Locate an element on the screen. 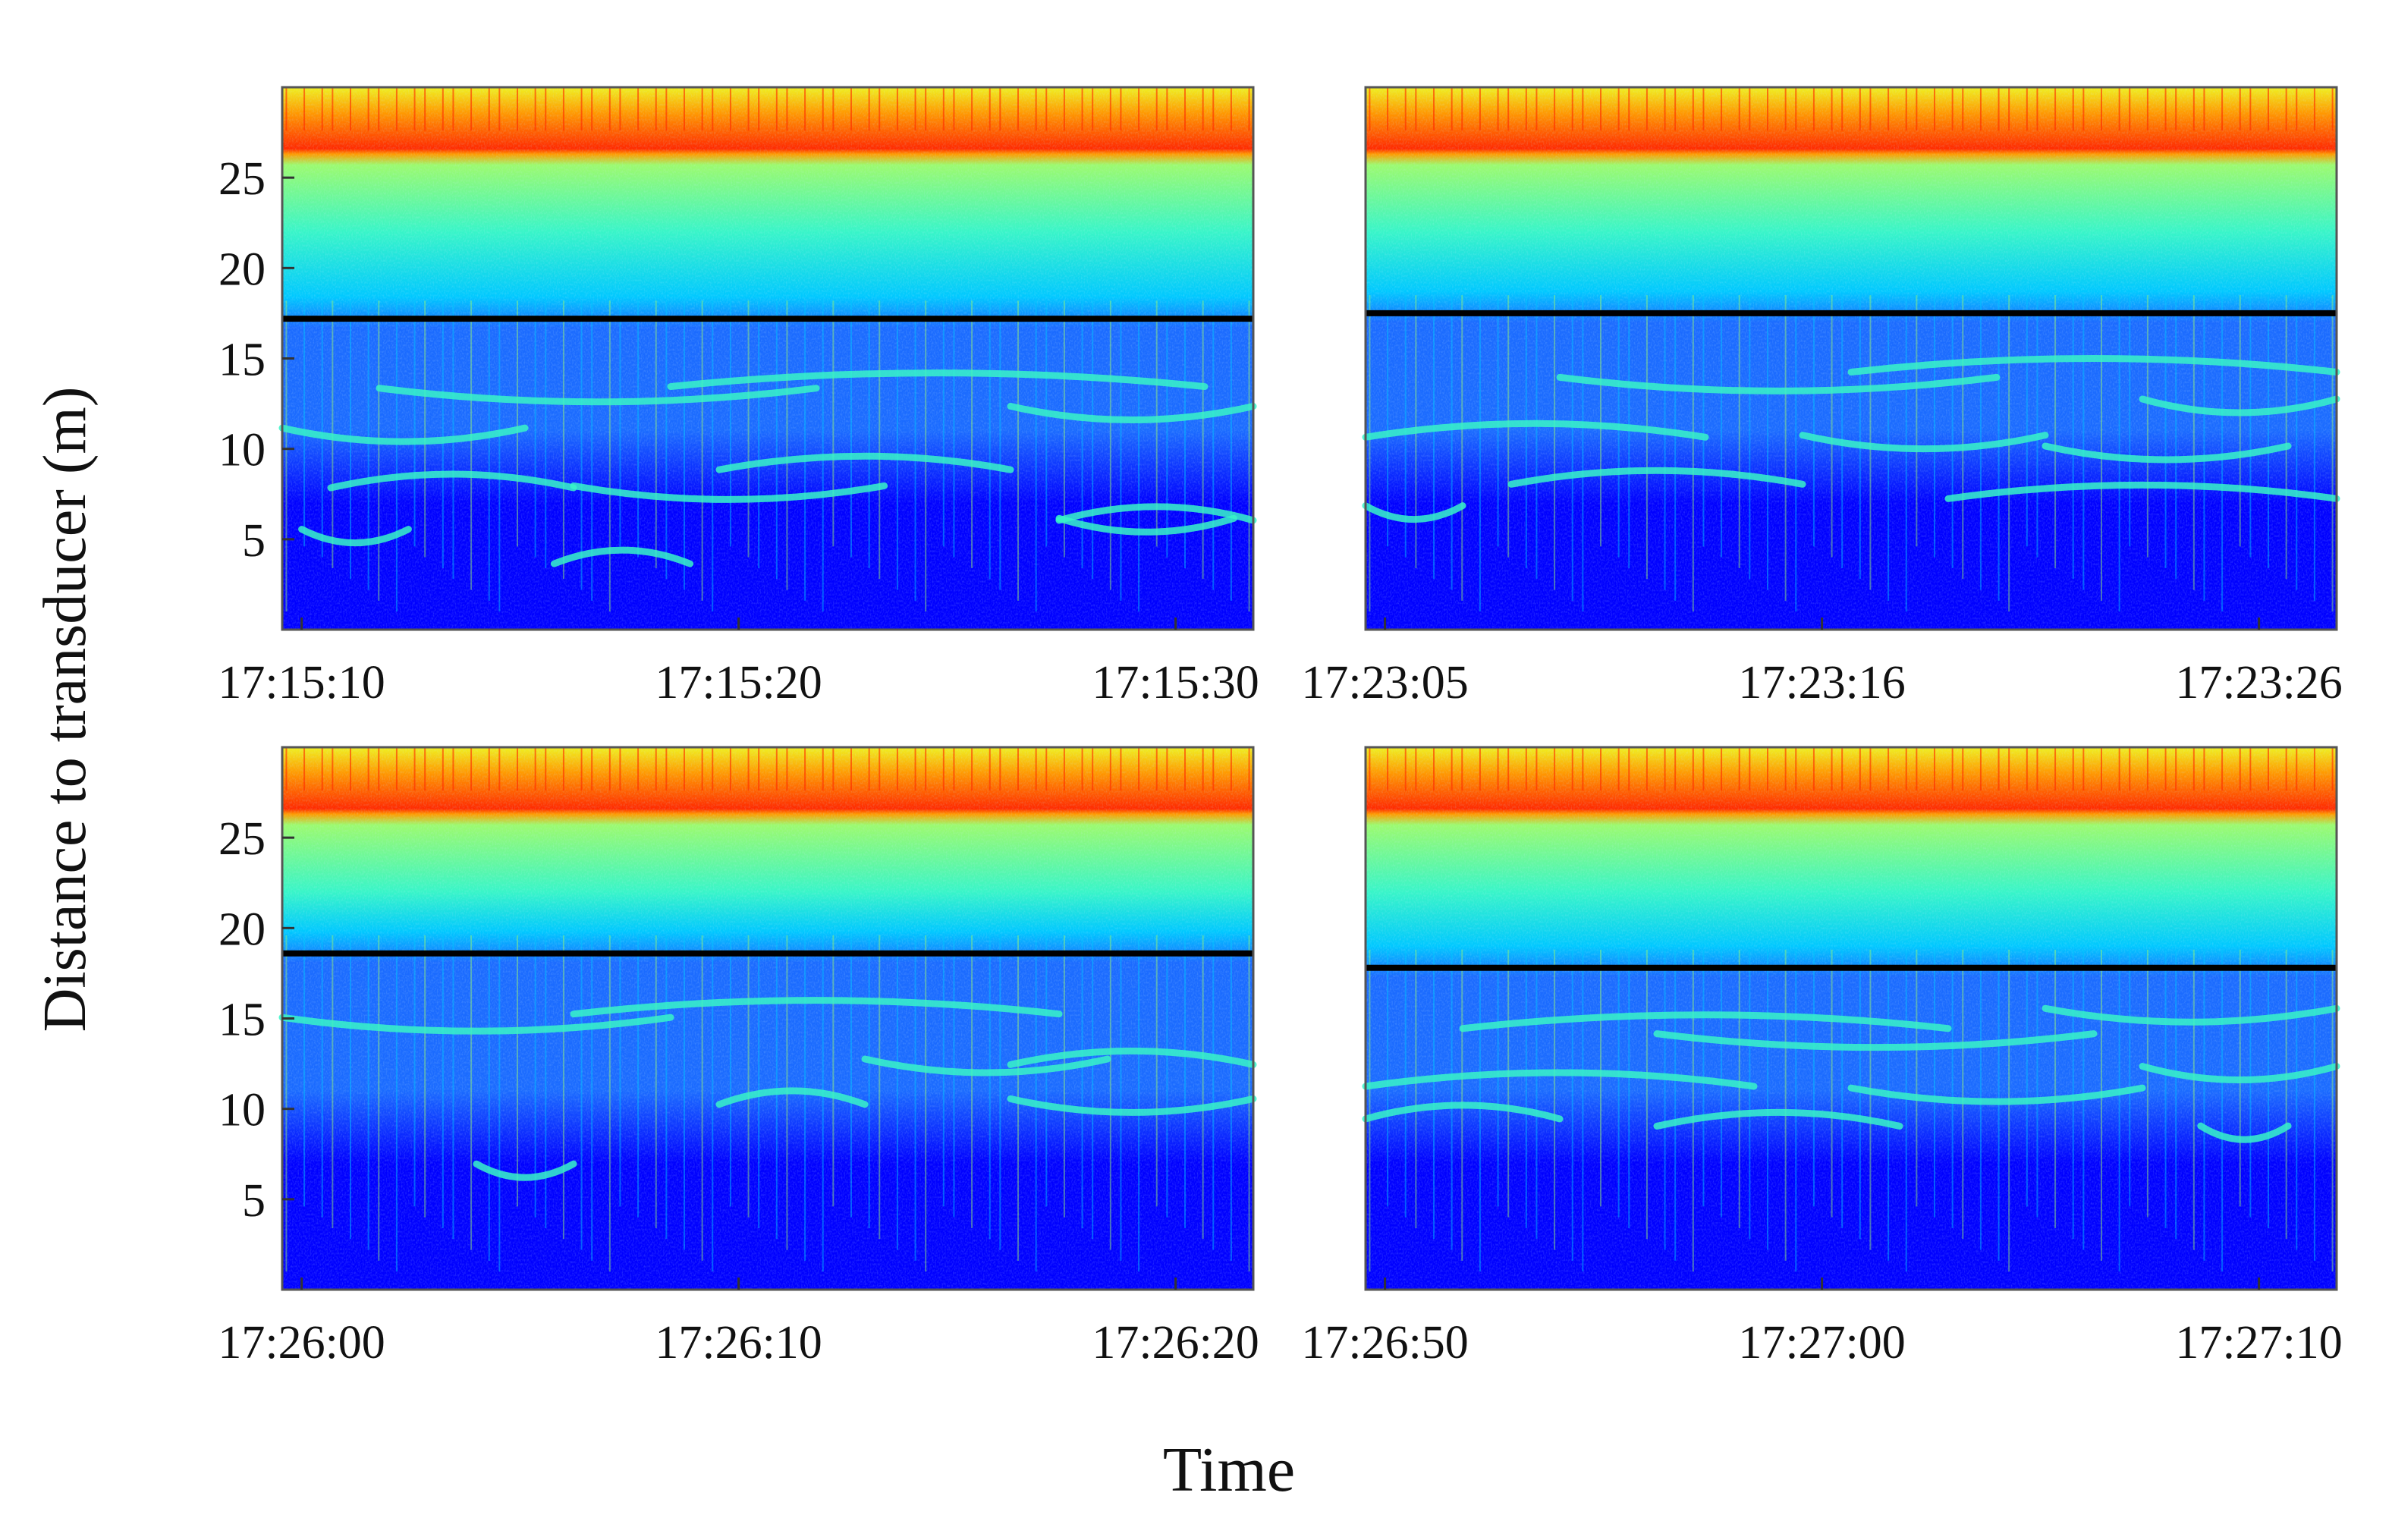 This screenshot has width=2392, height=1540. x-tick-label: 17:27:00 is located at coordinates (1821, 1343).